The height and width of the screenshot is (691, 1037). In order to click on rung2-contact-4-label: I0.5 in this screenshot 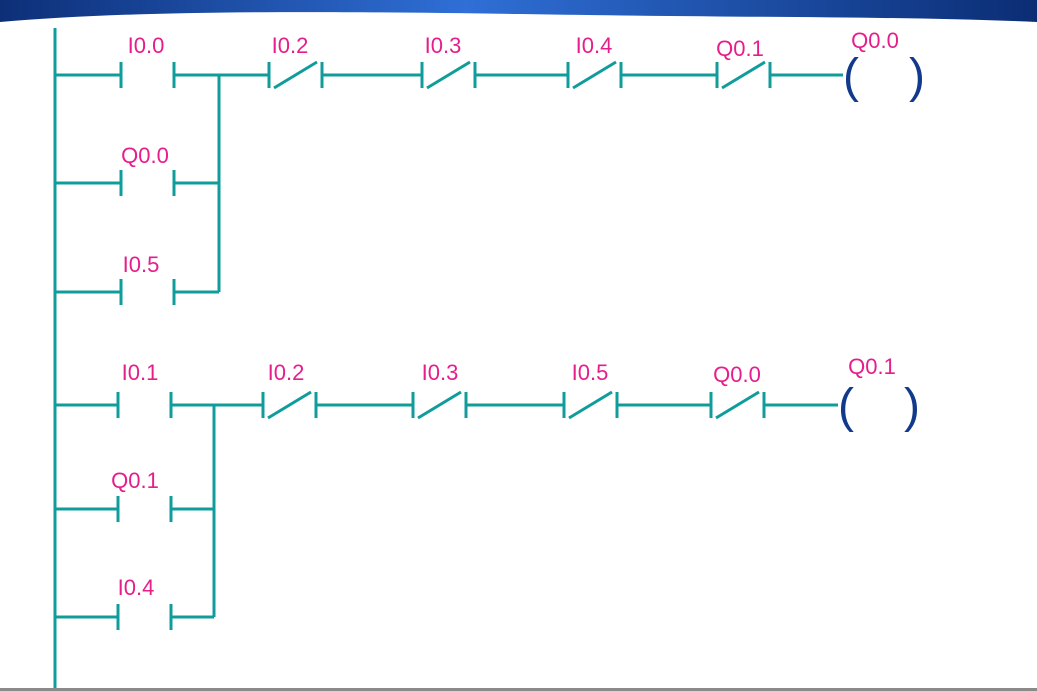, I will do `click(590, 372)`.